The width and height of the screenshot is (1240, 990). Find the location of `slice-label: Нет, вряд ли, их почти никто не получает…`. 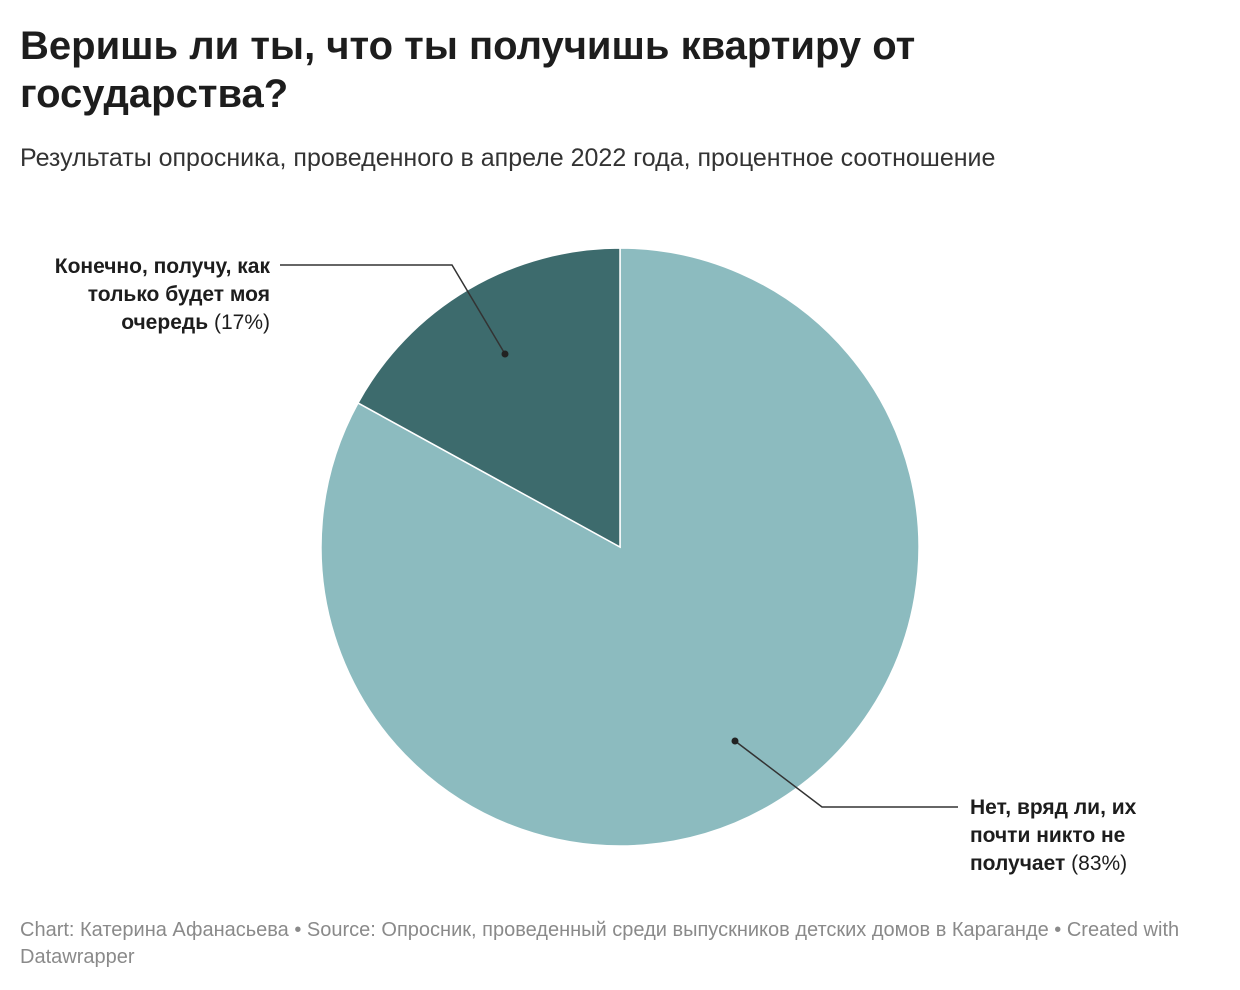

slice-label: Нет, вряд ли, их почти никто не получает… is located at coordinates (1075, 836).